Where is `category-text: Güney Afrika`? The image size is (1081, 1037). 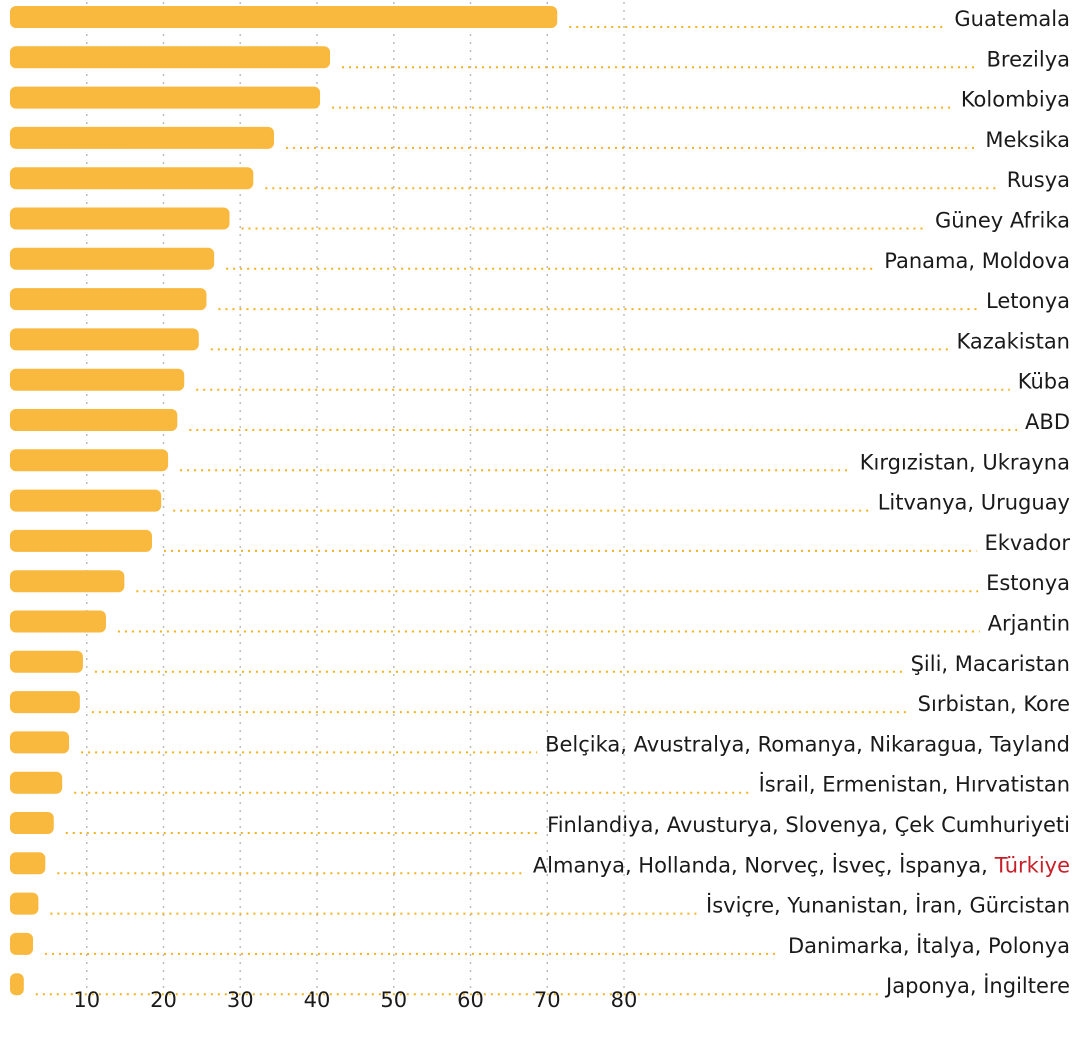 category-text: Güney Afrika is located at coordinates (1002, 221).